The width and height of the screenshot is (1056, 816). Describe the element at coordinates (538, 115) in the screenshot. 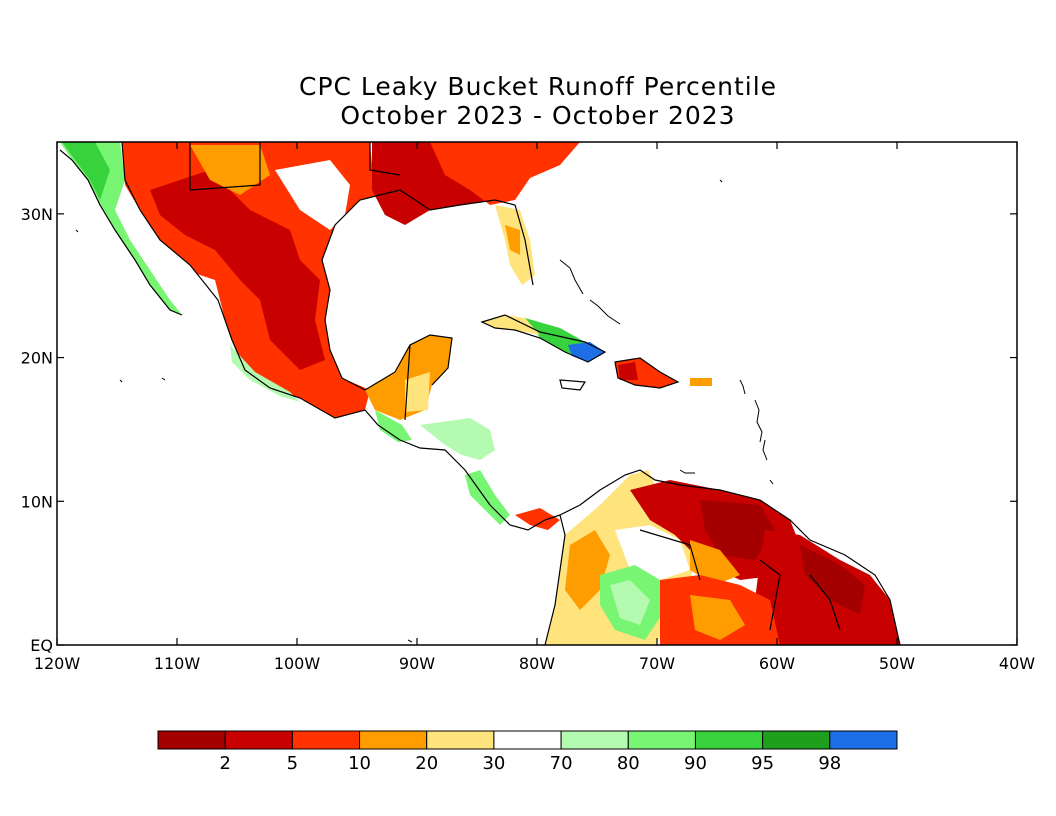

I see `chart-title-line2: October 2023 - October 2023` at that location.